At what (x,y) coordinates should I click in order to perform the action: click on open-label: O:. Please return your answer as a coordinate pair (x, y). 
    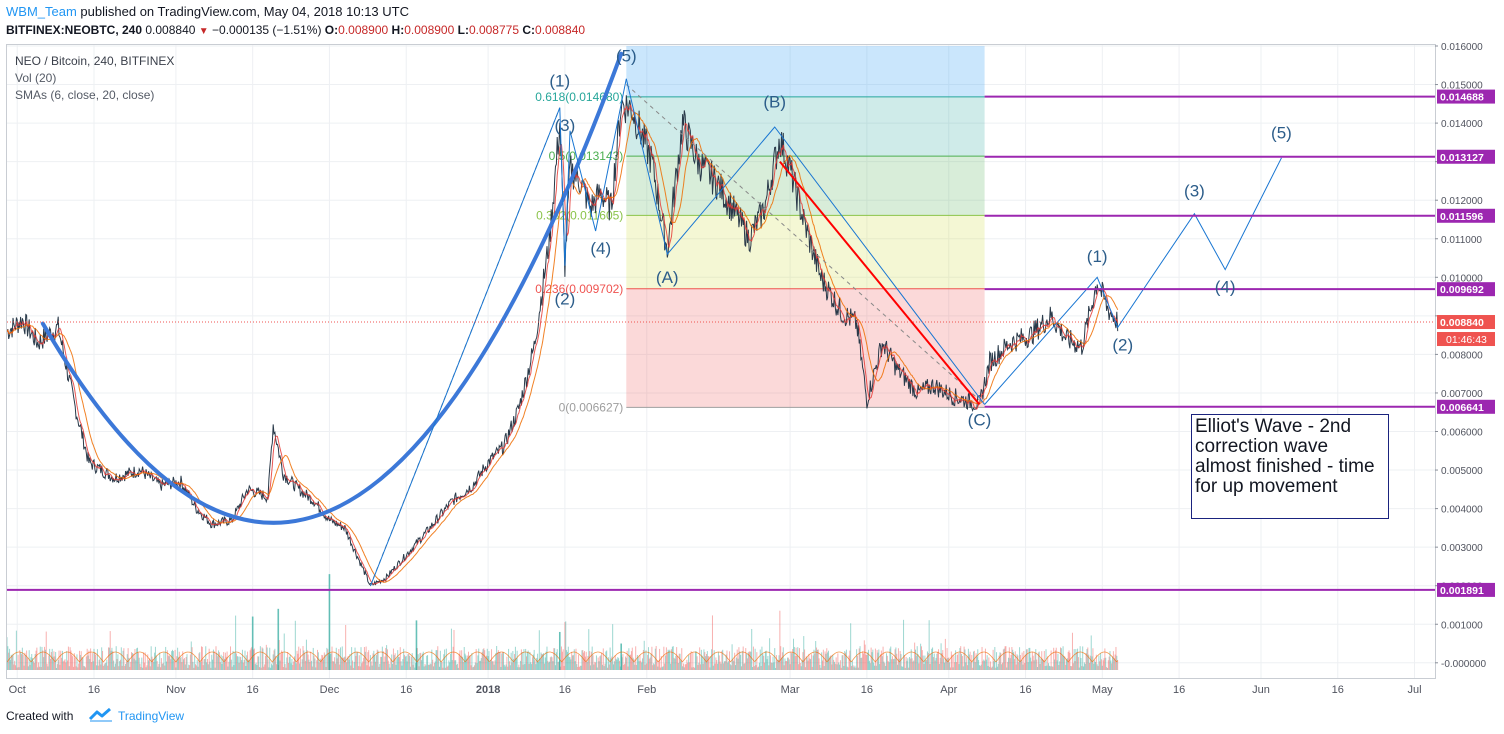
    Looking at the image, I should click on (331, 30).